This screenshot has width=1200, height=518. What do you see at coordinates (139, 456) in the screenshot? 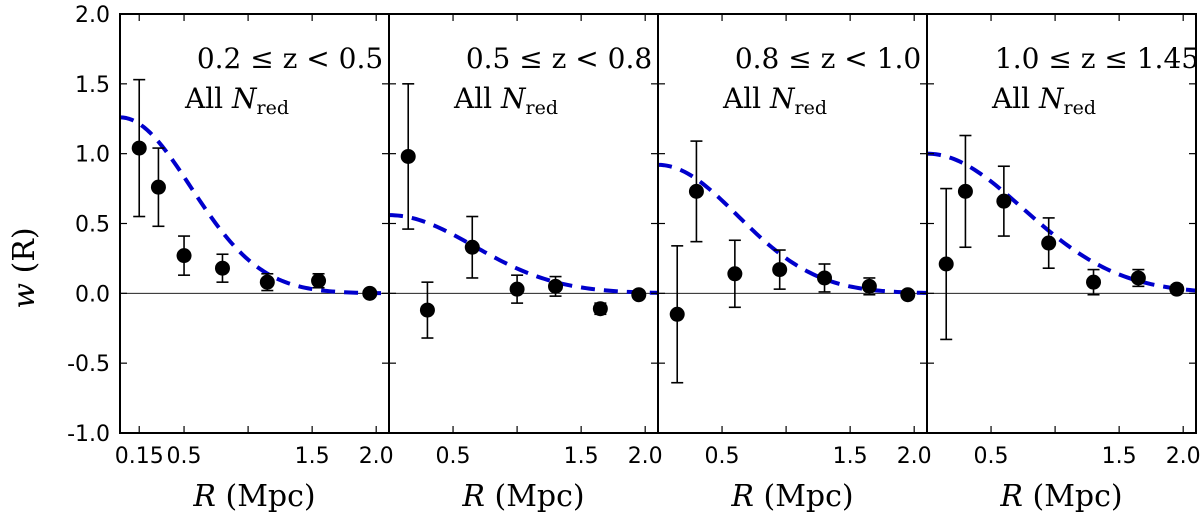
I see `x-tick-label: 0.15` at bounding box center [139, 456].